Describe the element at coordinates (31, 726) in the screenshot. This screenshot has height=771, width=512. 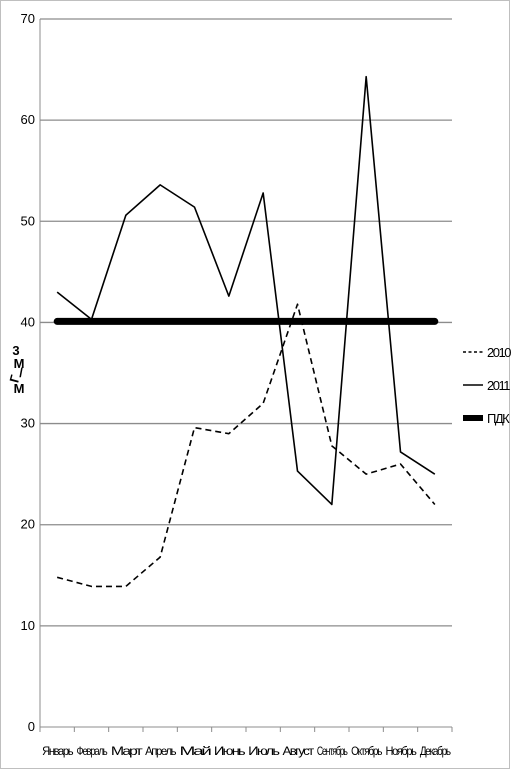
I see `y-tick-label: 0` at that location.